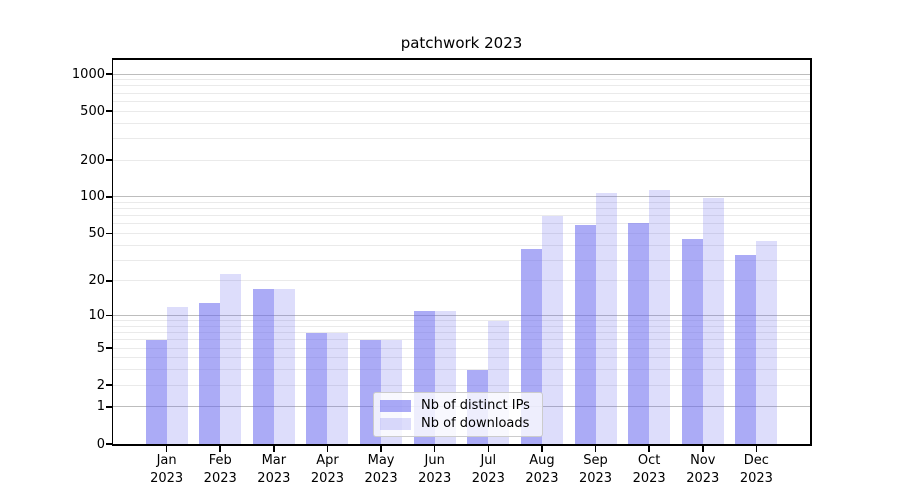 The image size is (900, 500). Describe the element at coordinates (156, 391) in the screenshot. I see `bar-distinct-ips-jan` at that location.